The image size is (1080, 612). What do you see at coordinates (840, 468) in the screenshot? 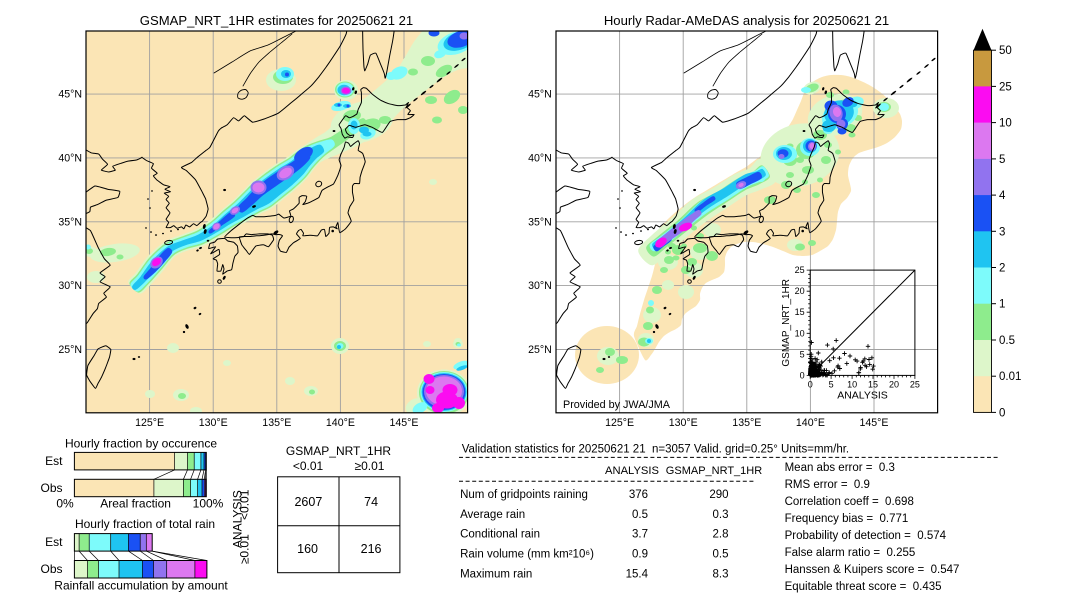
I see `svg-text: Mean abs error = 0.3` at bounding box center [840, 468].